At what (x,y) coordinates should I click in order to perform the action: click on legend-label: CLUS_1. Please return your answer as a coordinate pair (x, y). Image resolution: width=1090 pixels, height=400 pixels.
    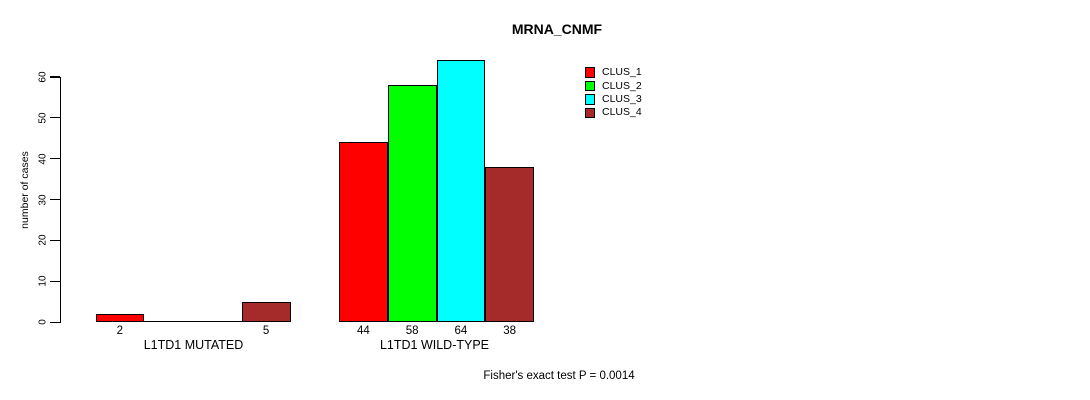
    Looking at the image, I should click on (622, 72).